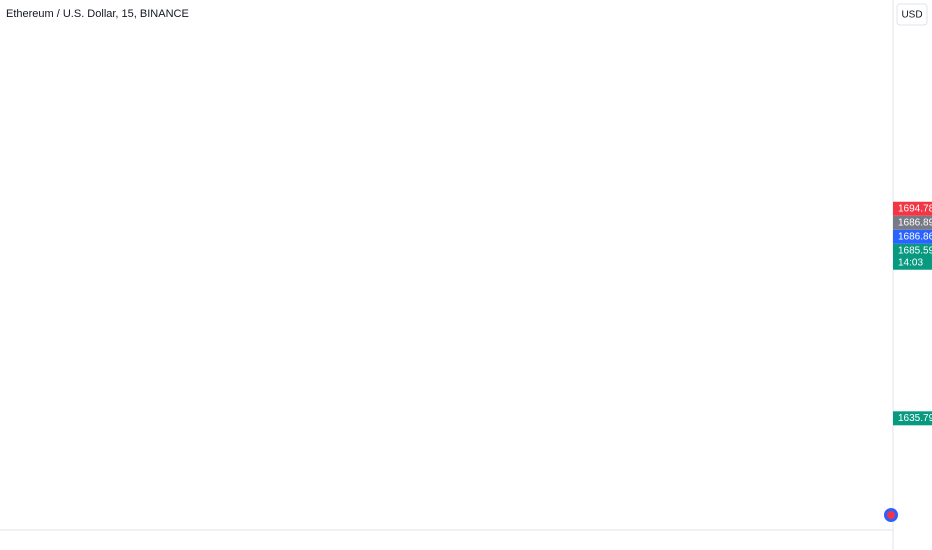  I want to click on stop-price-label: 1694.78, so click(915, 208).